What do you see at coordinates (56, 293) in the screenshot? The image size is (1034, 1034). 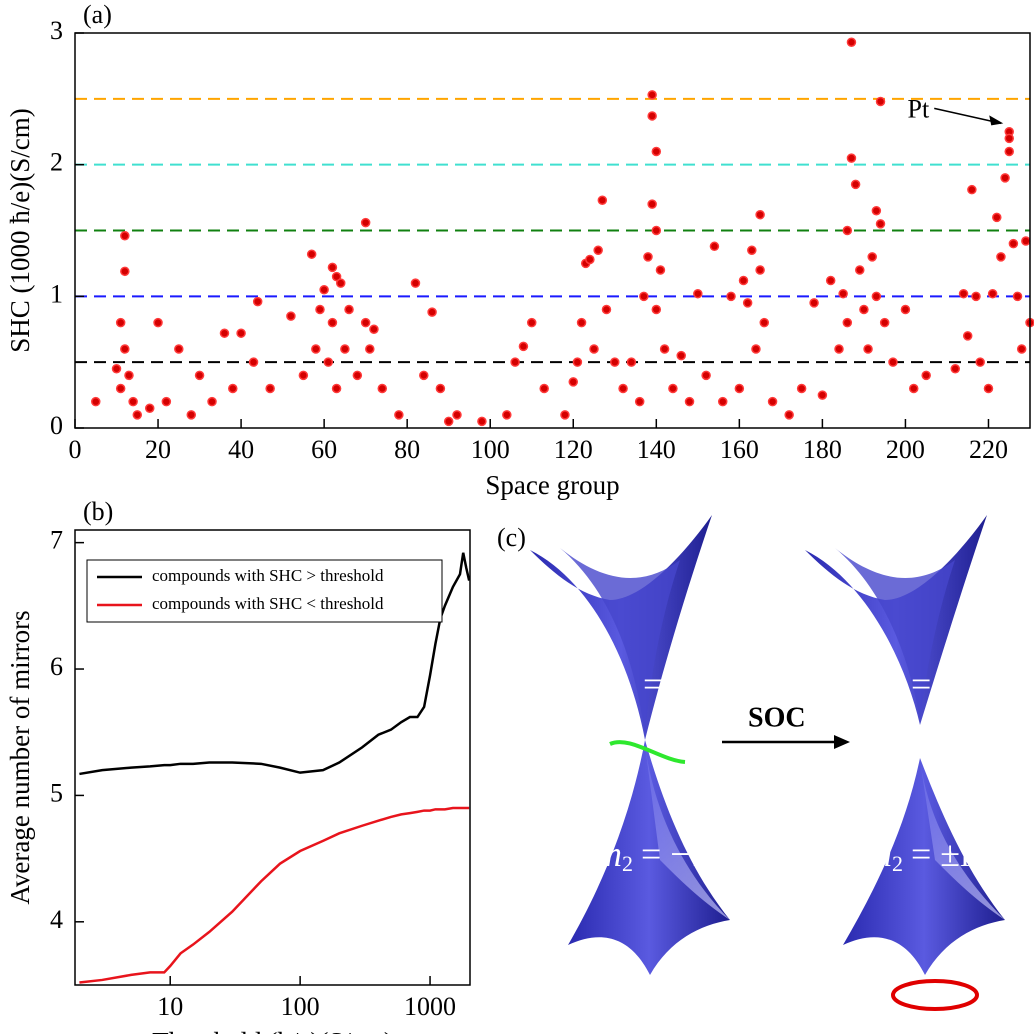 I see `y-tick-label: 1` at bounding box center [56, 293].